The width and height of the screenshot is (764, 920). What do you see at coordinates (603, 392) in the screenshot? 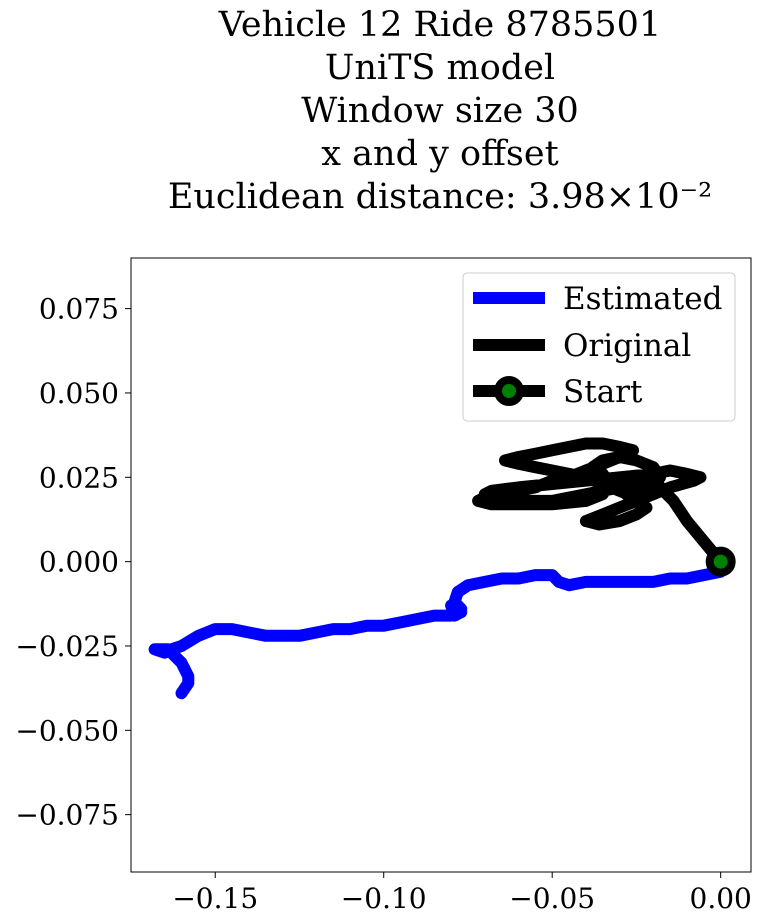
I see `legend-label-start: Start` at bounding box center [603, 392].